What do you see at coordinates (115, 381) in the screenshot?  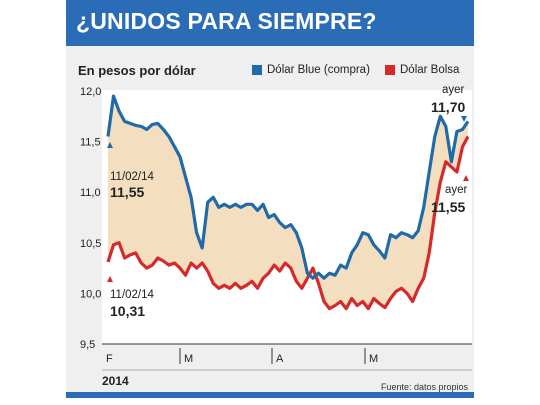 I see `year-label: 2014` at bounding box center [115, 381].